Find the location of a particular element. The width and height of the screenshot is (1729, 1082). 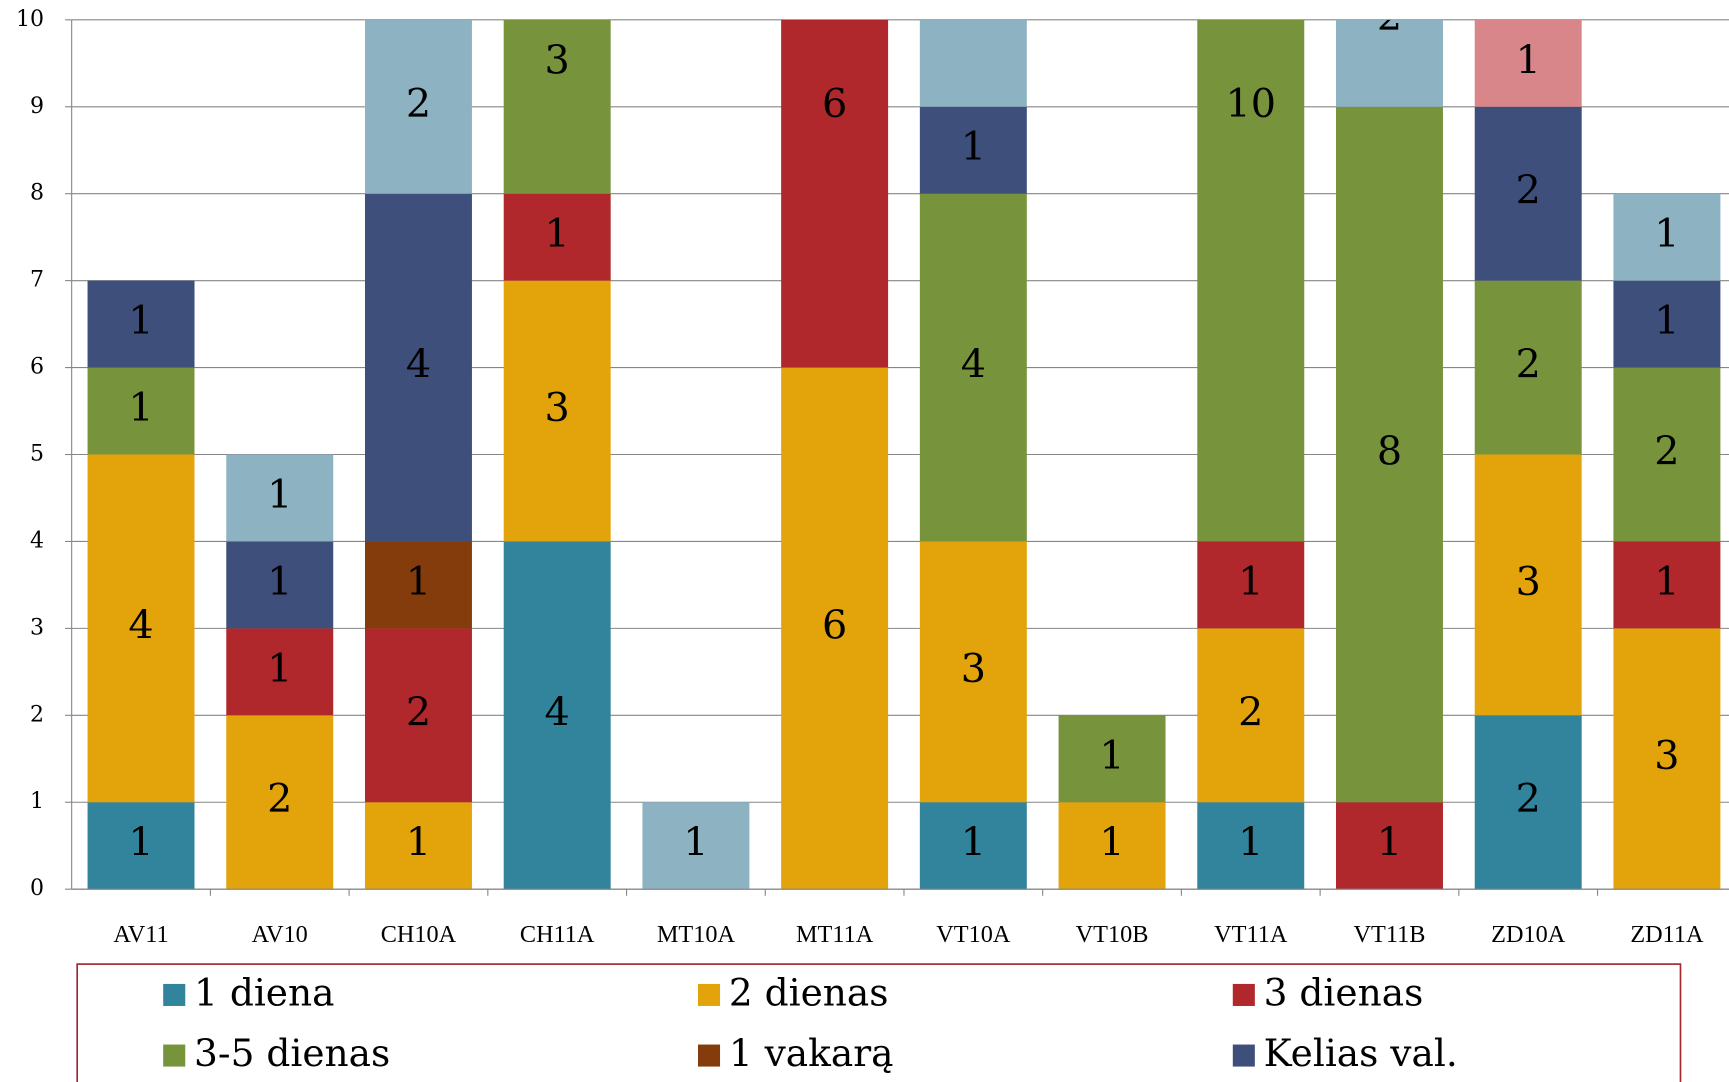

x-tick-label: AV11 is located at coordinates (140, 934).